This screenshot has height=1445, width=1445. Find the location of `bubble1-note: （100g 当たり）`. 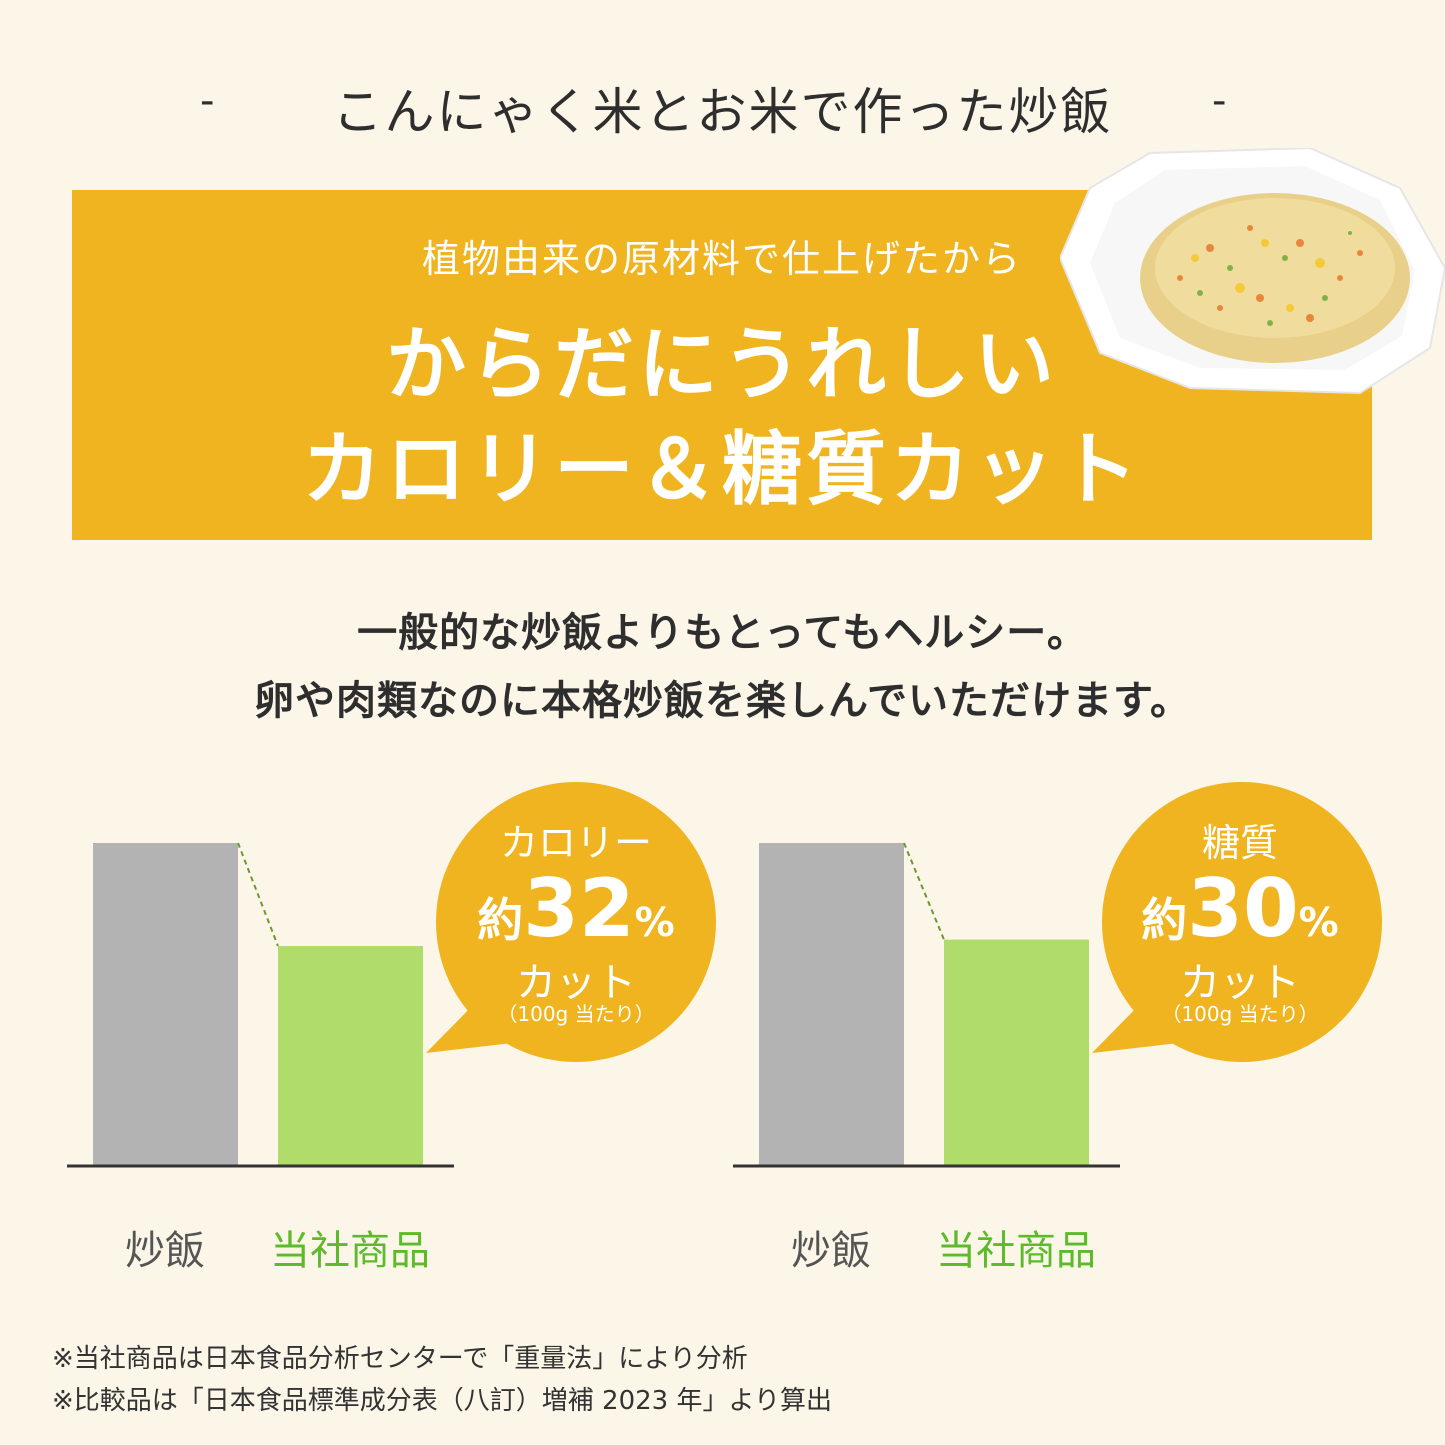

bubble1-note: （100g 当たり） is located at coordinates (576, 1014).